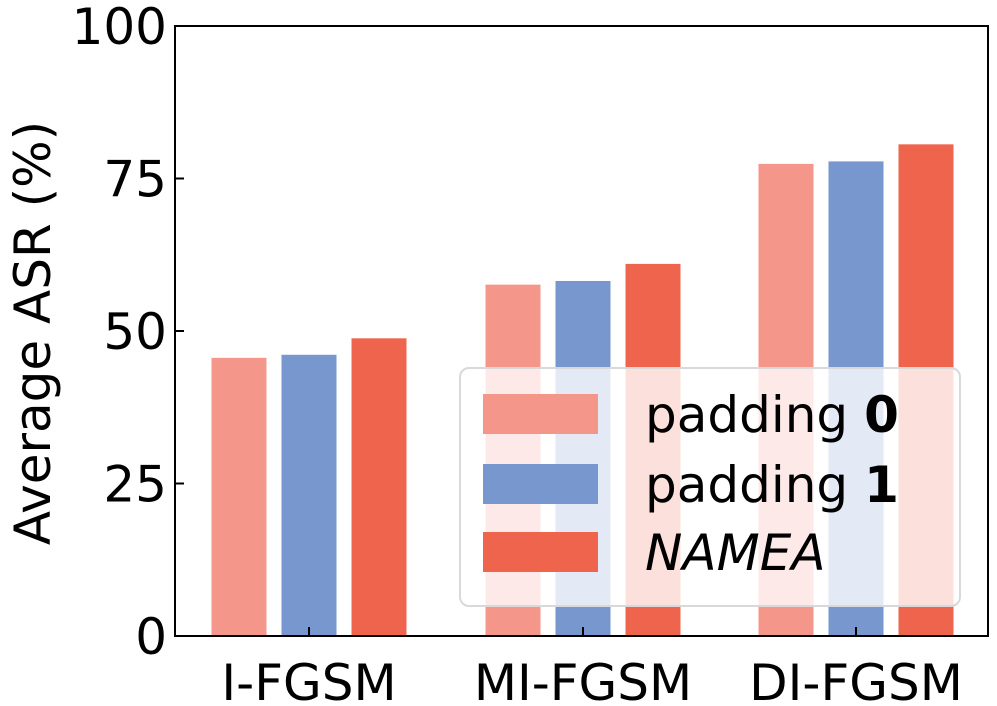  I want to click on bar-series-0-i-fgsm, so click(239, 496).